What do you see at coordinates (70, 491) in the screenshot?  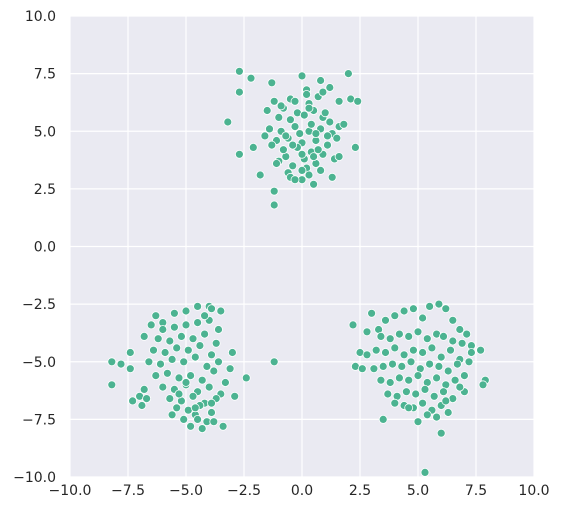 I see `x-tick-label: −10.0` at bounding box center [70, 491].